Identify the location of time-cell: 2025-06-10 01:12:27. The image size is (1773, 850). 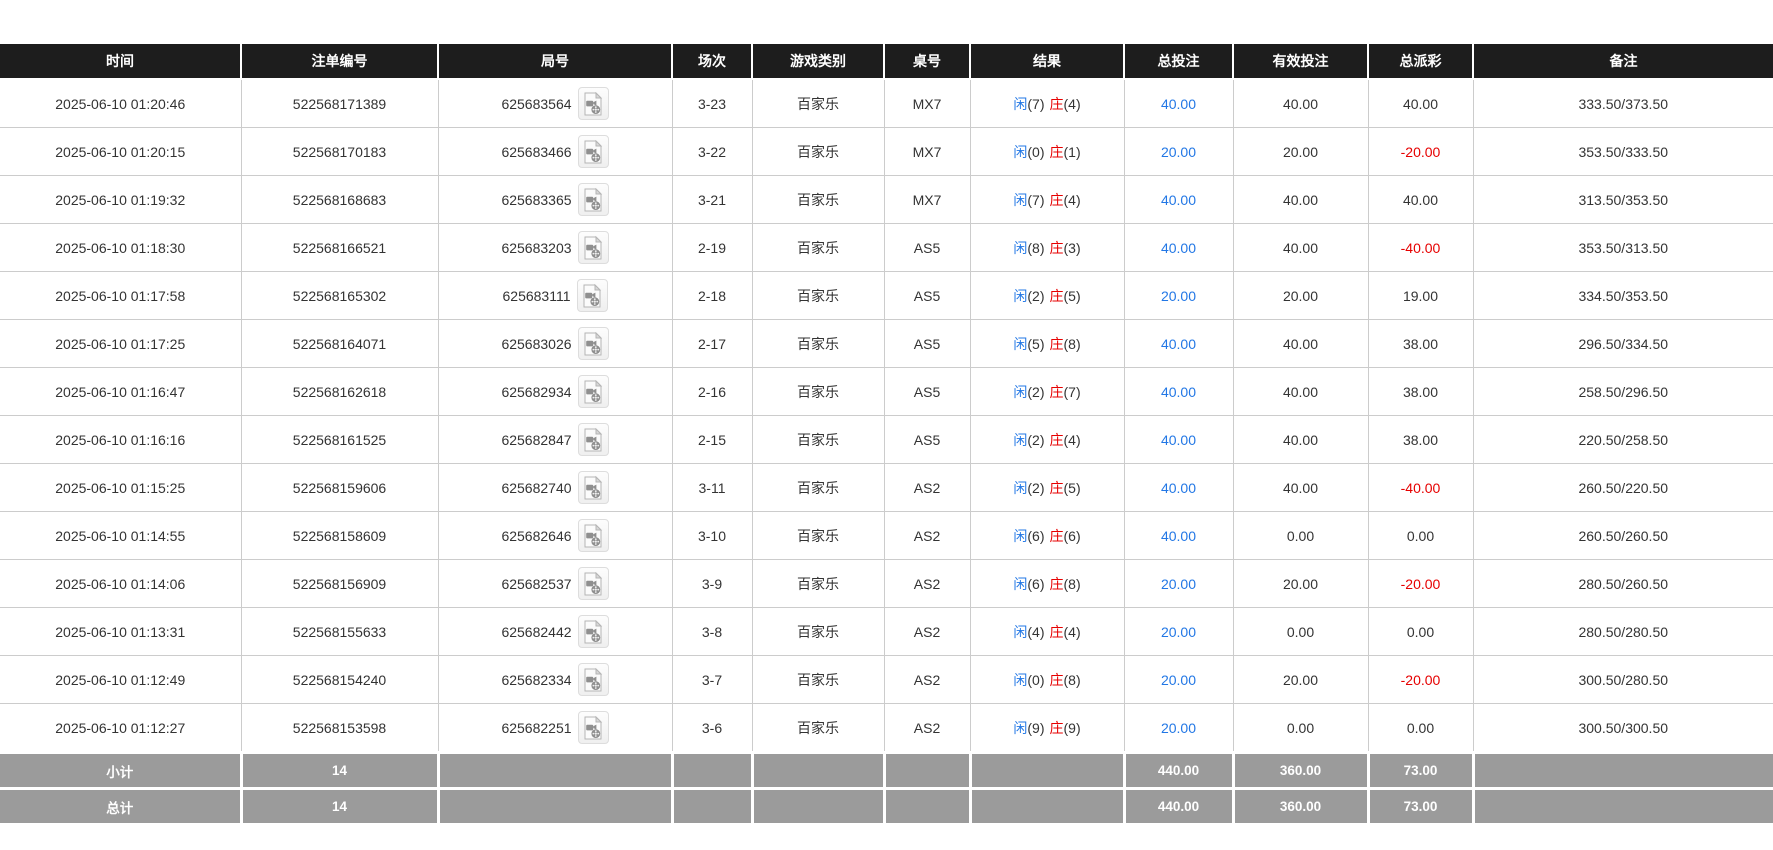
(121, 728).